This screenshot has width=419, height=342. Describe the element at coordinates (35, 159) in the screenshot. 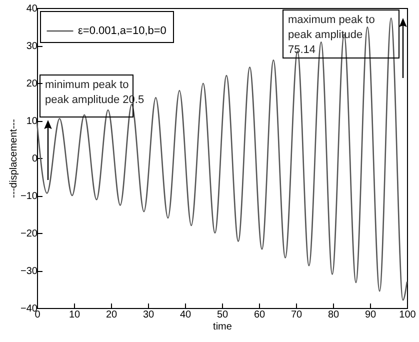

I see `y-tick-label: 0` at that location.